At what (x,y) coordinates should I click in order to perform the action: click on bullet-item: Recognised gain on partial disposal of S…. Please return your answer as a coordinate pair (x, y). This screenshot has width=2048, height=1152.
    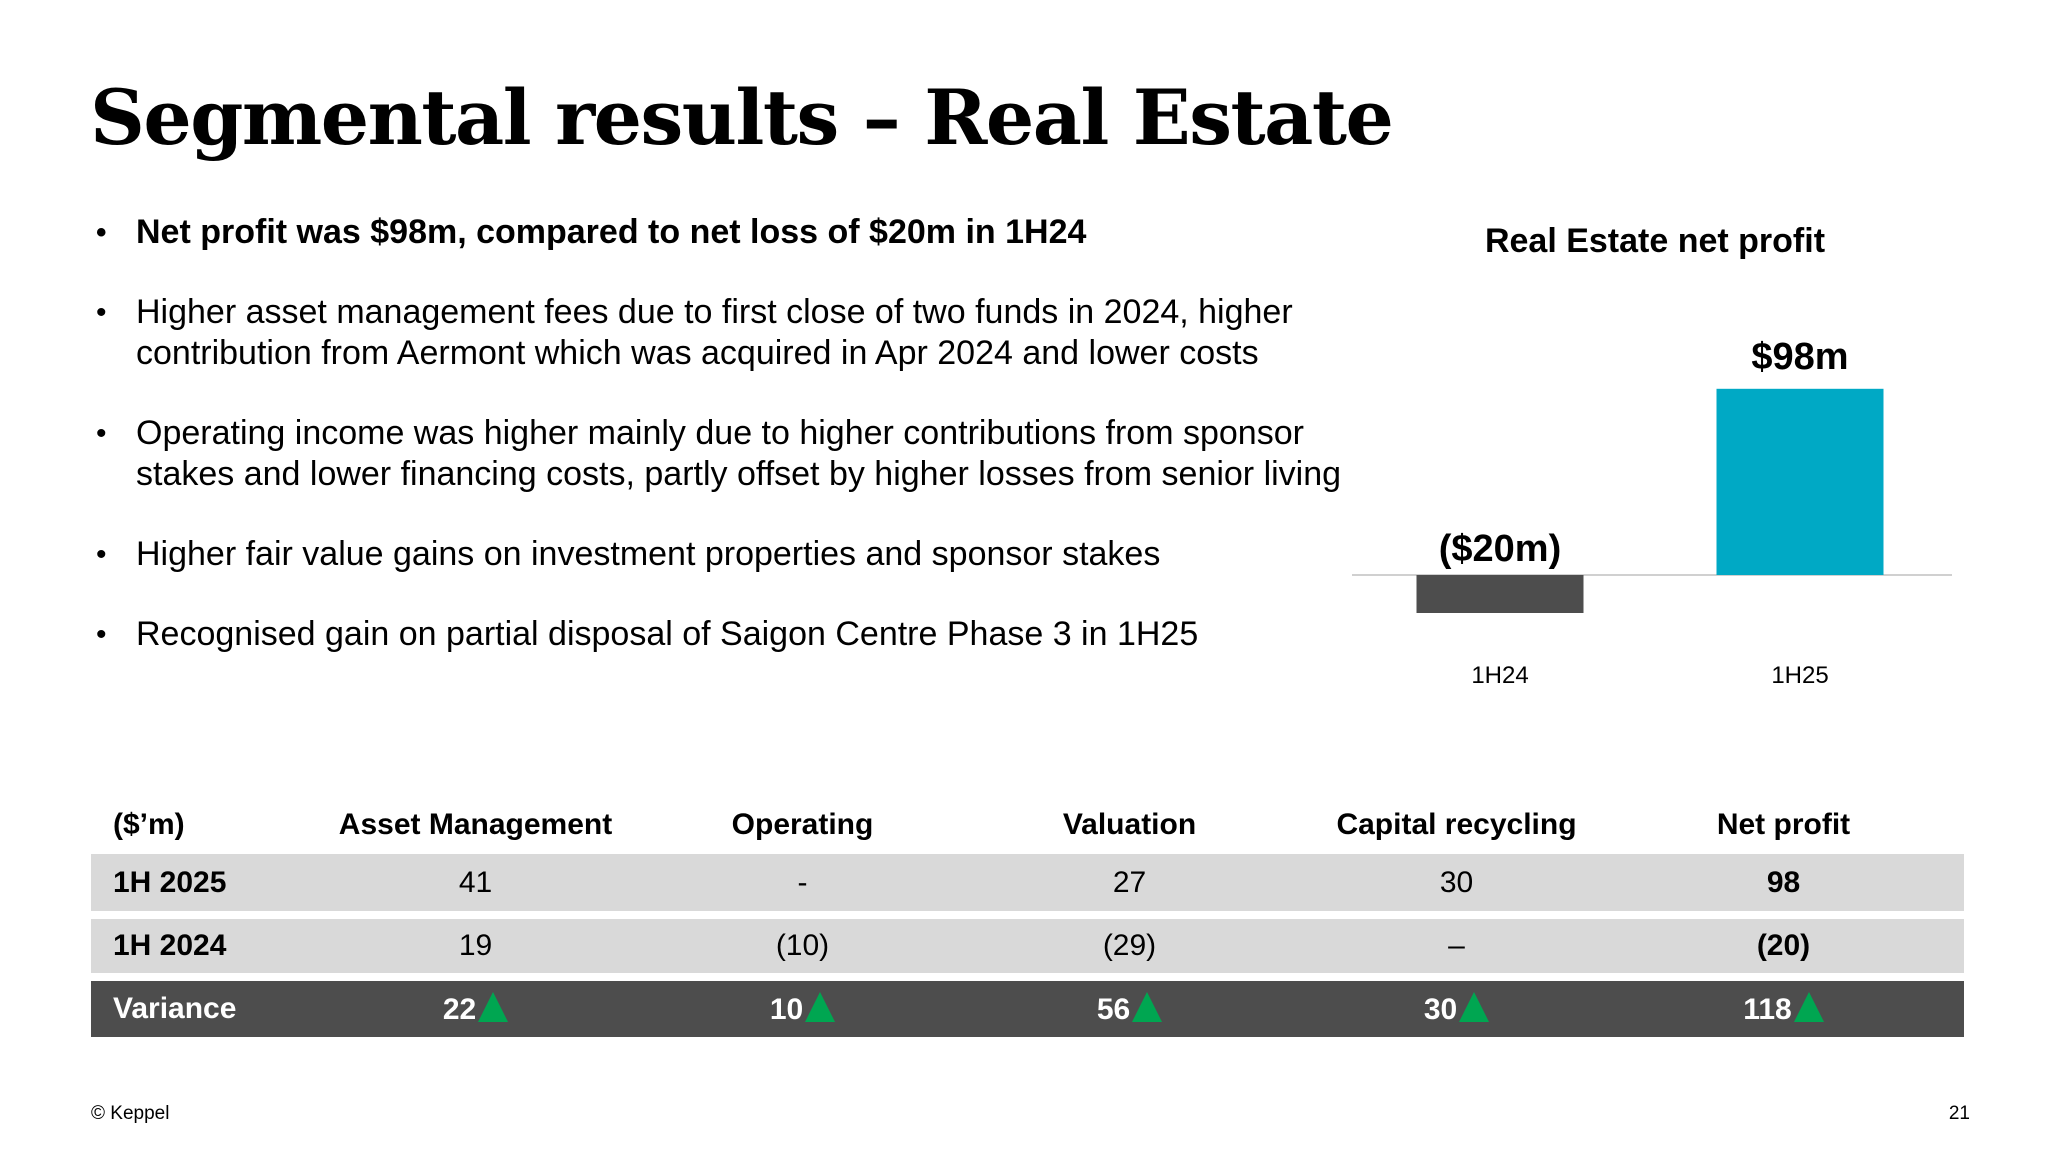
    Looking at the image, I should click on (721, 634).